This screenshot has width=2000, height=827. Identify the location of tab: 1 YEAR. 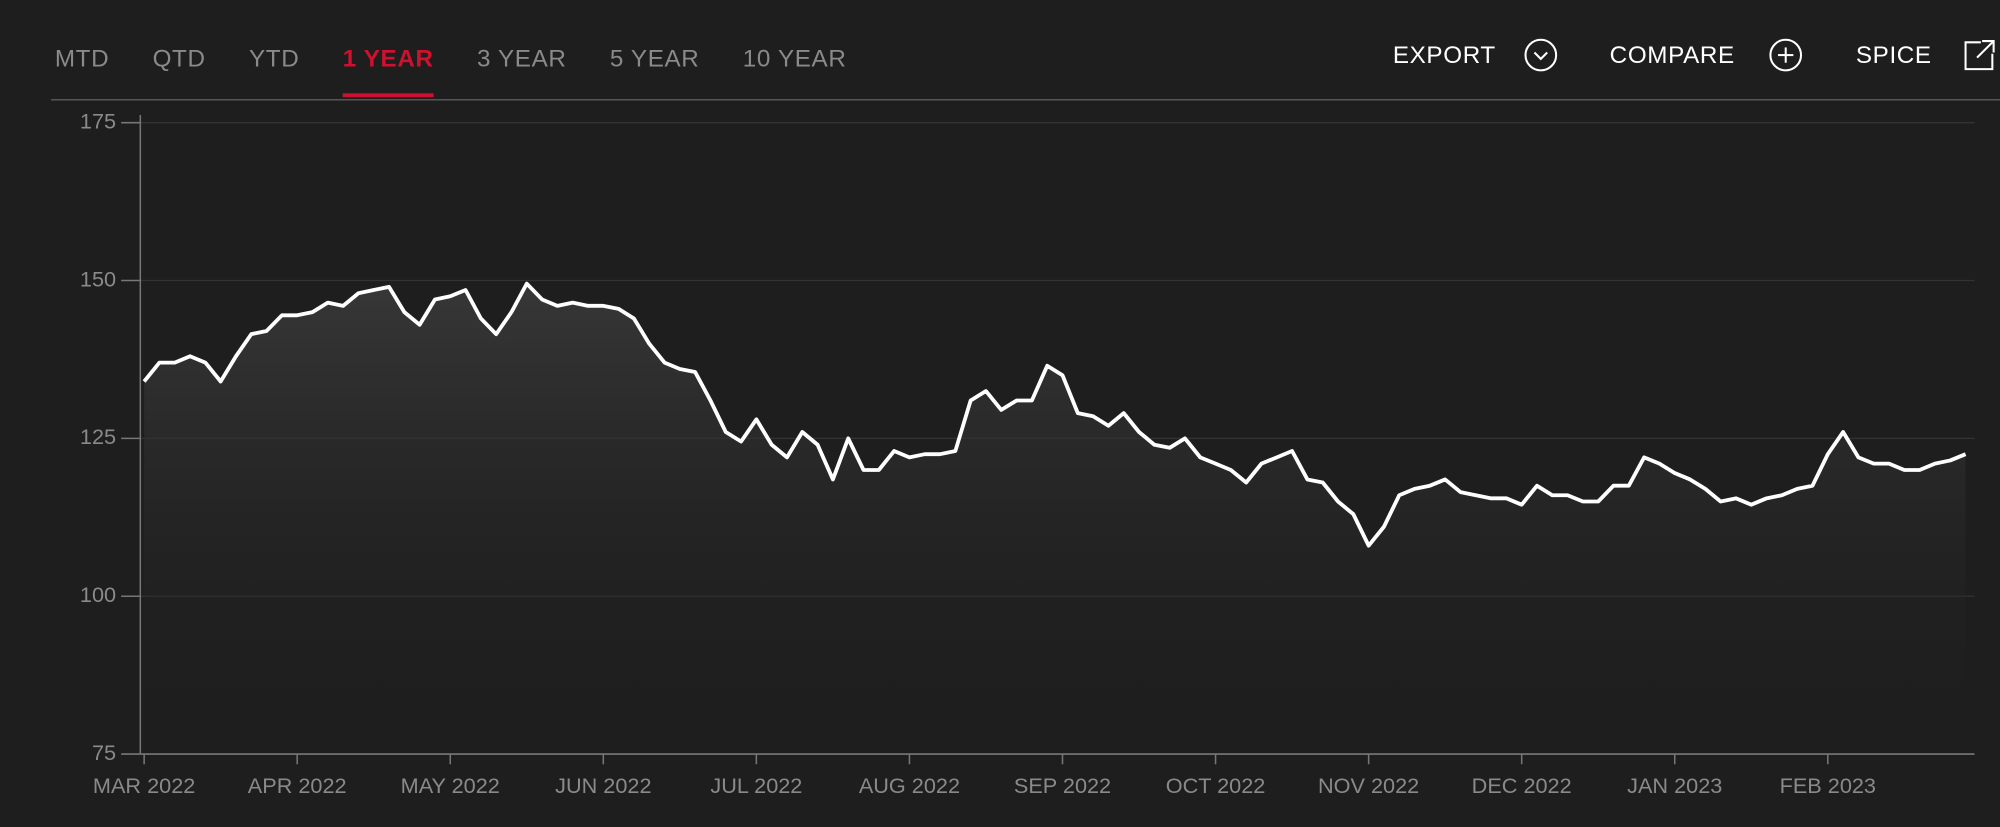
(388, 59).